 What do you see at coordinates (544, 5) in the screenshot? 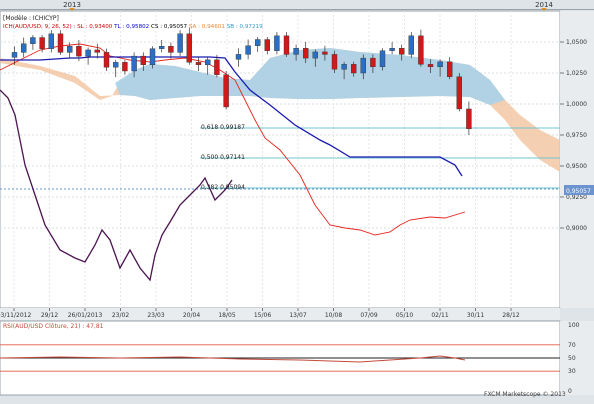
I see `year-2014-label: 2014` at bounding box center [544, 5].